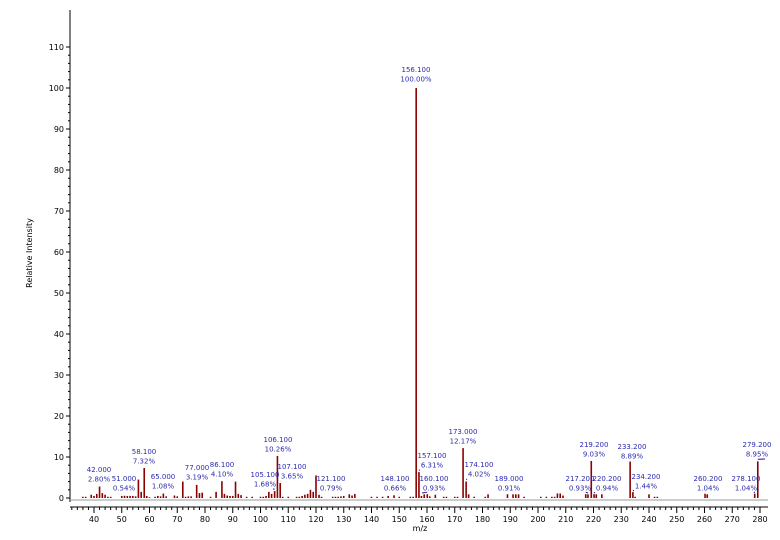 Image resolution: width=780 pixels, height=540 pixels. What do you see at coordinates (59, 293) in the screenshot?
I see `y-tick-label: 50` at bounding box center [59, 293].